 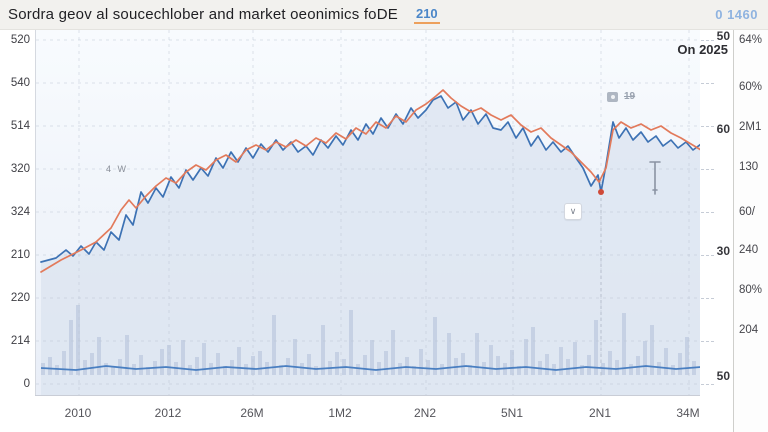 What do you see at coordinates (20, 40) in the screenshot?
I see `y-axis-label-left: 520` at bounding box center [20, 40].